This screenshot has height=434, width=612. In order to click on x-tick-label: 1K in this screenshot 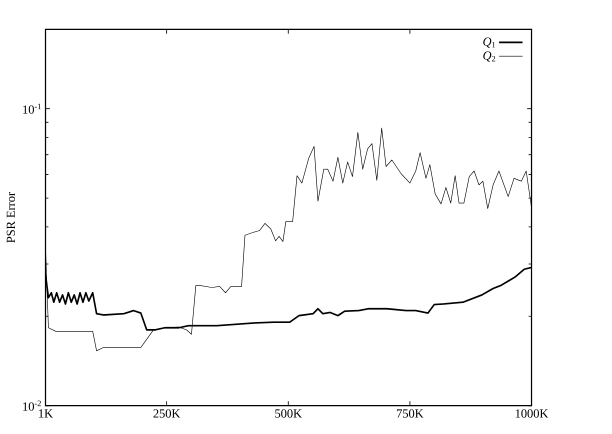, I will do `click(46, 414)`.